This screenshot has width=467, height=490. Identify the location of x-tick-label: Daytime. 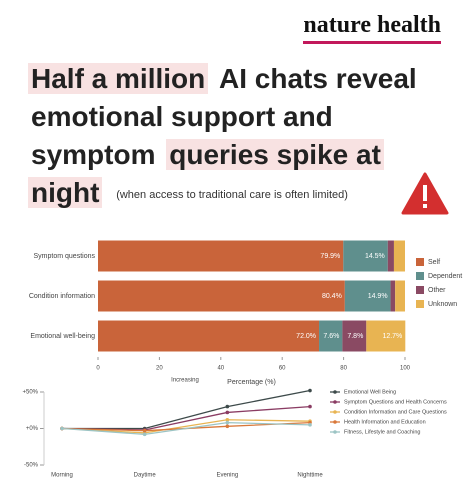
(145, 476).